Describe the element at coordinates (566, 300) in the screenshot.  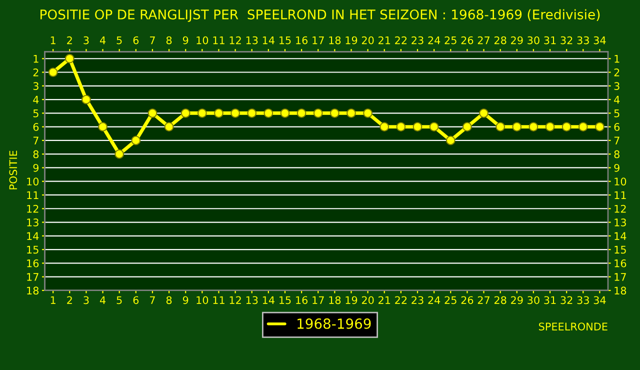
I see `x-tick-label: 32` at that location.